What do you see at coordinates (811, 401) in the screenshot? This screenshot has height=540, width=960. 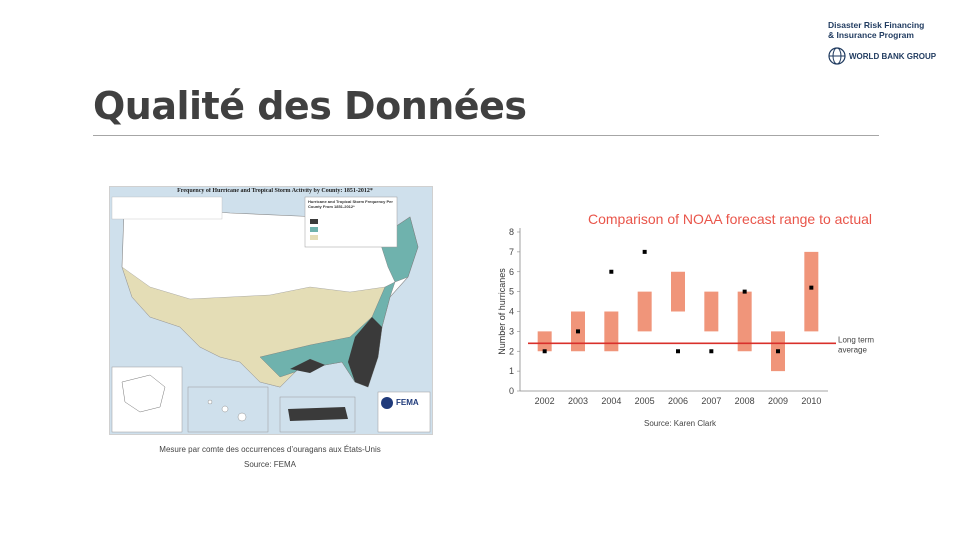 I see `x-tick-label: 2010` at bounding box center [811, 401].